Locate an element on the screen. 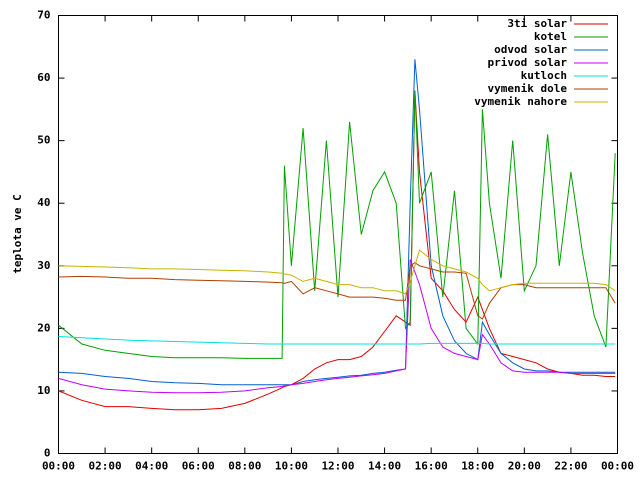 The image size is (640, 480). y-tick-label: 20 is located at coordinates (43, 327).